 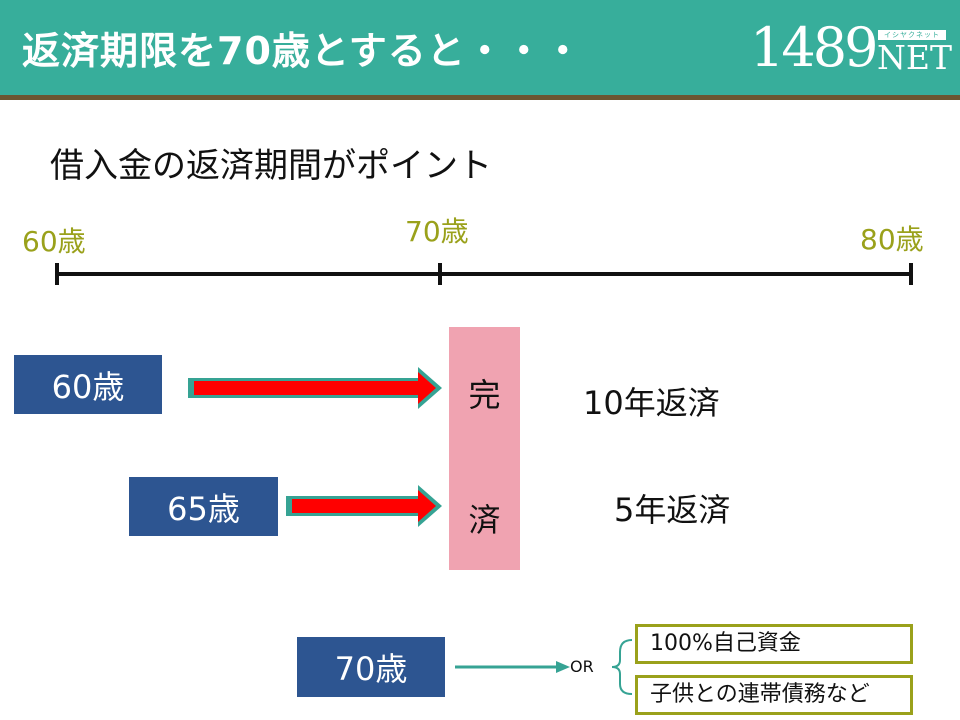 What do you see at coordinates (484, 448) in the screenshot?
I see `repayment-complete-block: 完 済` at bounding box center [484, 448].